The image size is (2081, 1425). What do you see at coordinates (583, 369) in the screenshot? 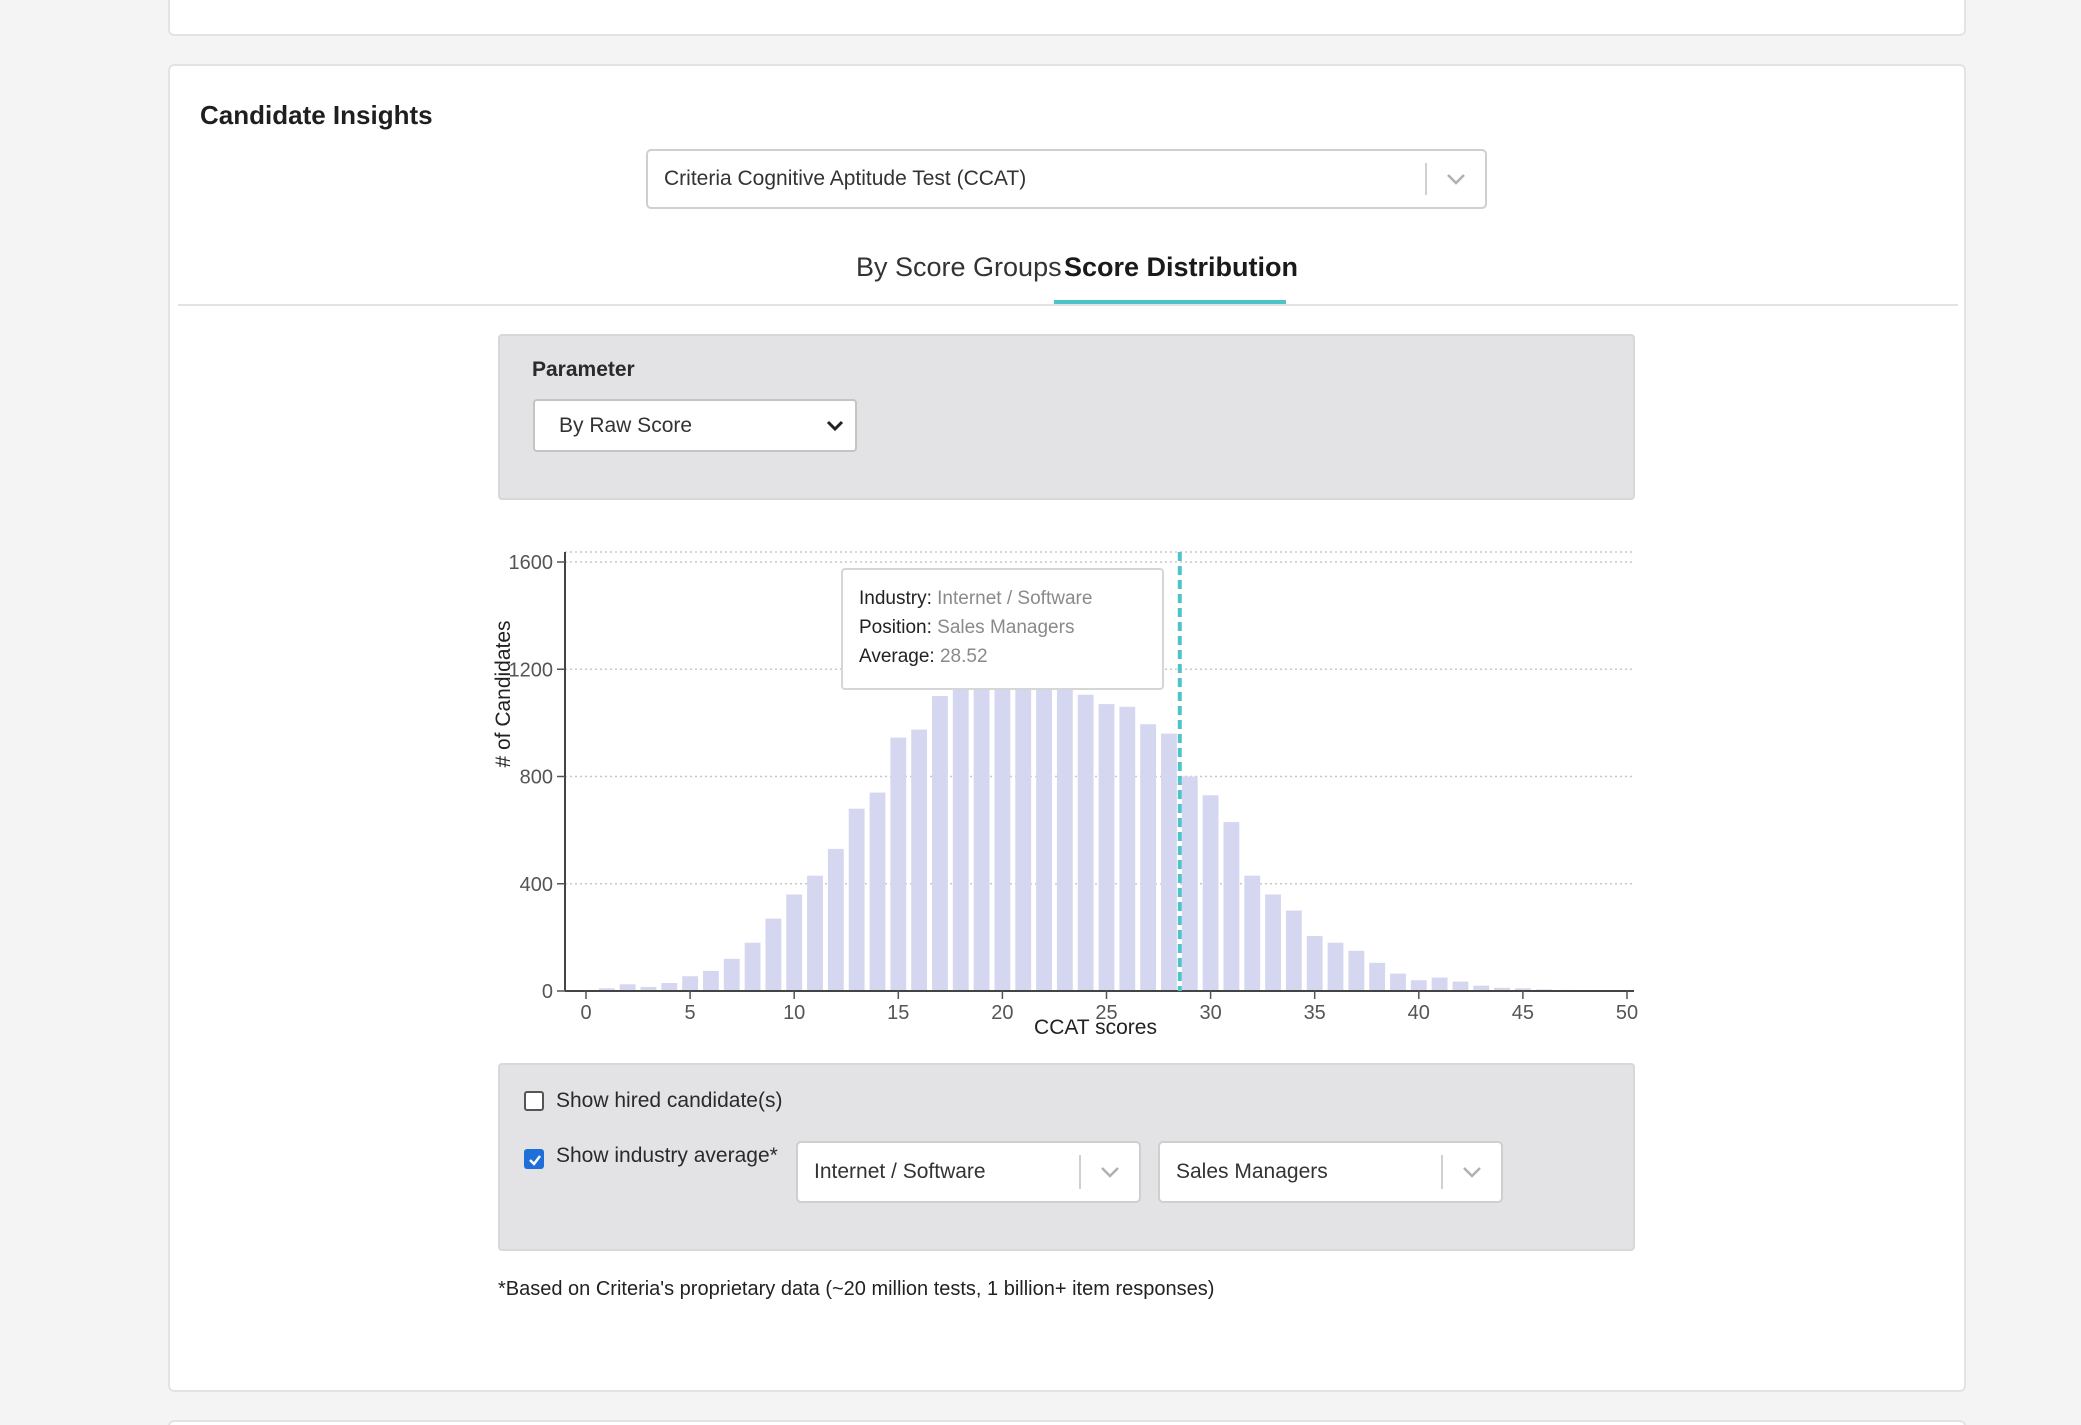
I see `parameter-label: Parameter` at bounding box center [583, 369].